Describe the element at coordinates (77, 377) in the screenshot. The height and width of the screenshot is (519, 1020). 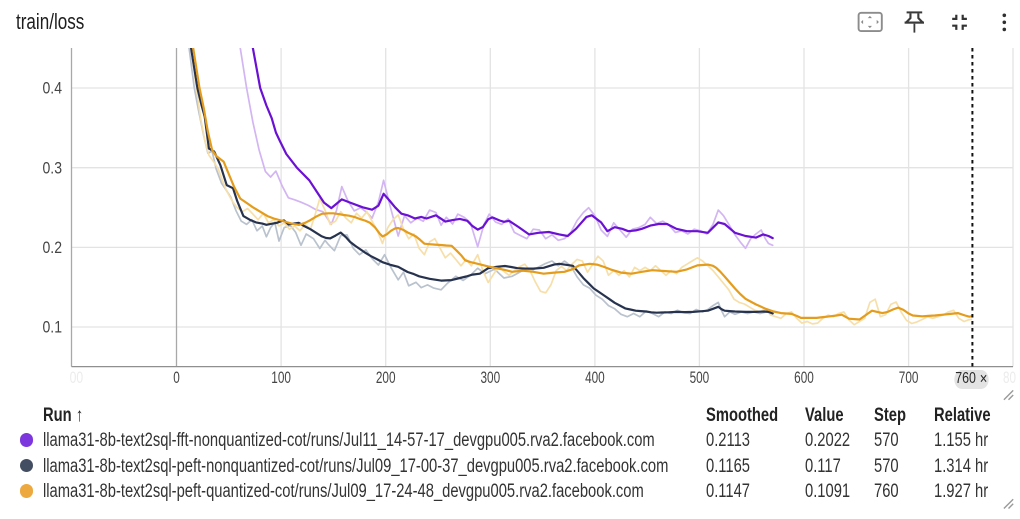
I see `svg-text: 00` at that location.